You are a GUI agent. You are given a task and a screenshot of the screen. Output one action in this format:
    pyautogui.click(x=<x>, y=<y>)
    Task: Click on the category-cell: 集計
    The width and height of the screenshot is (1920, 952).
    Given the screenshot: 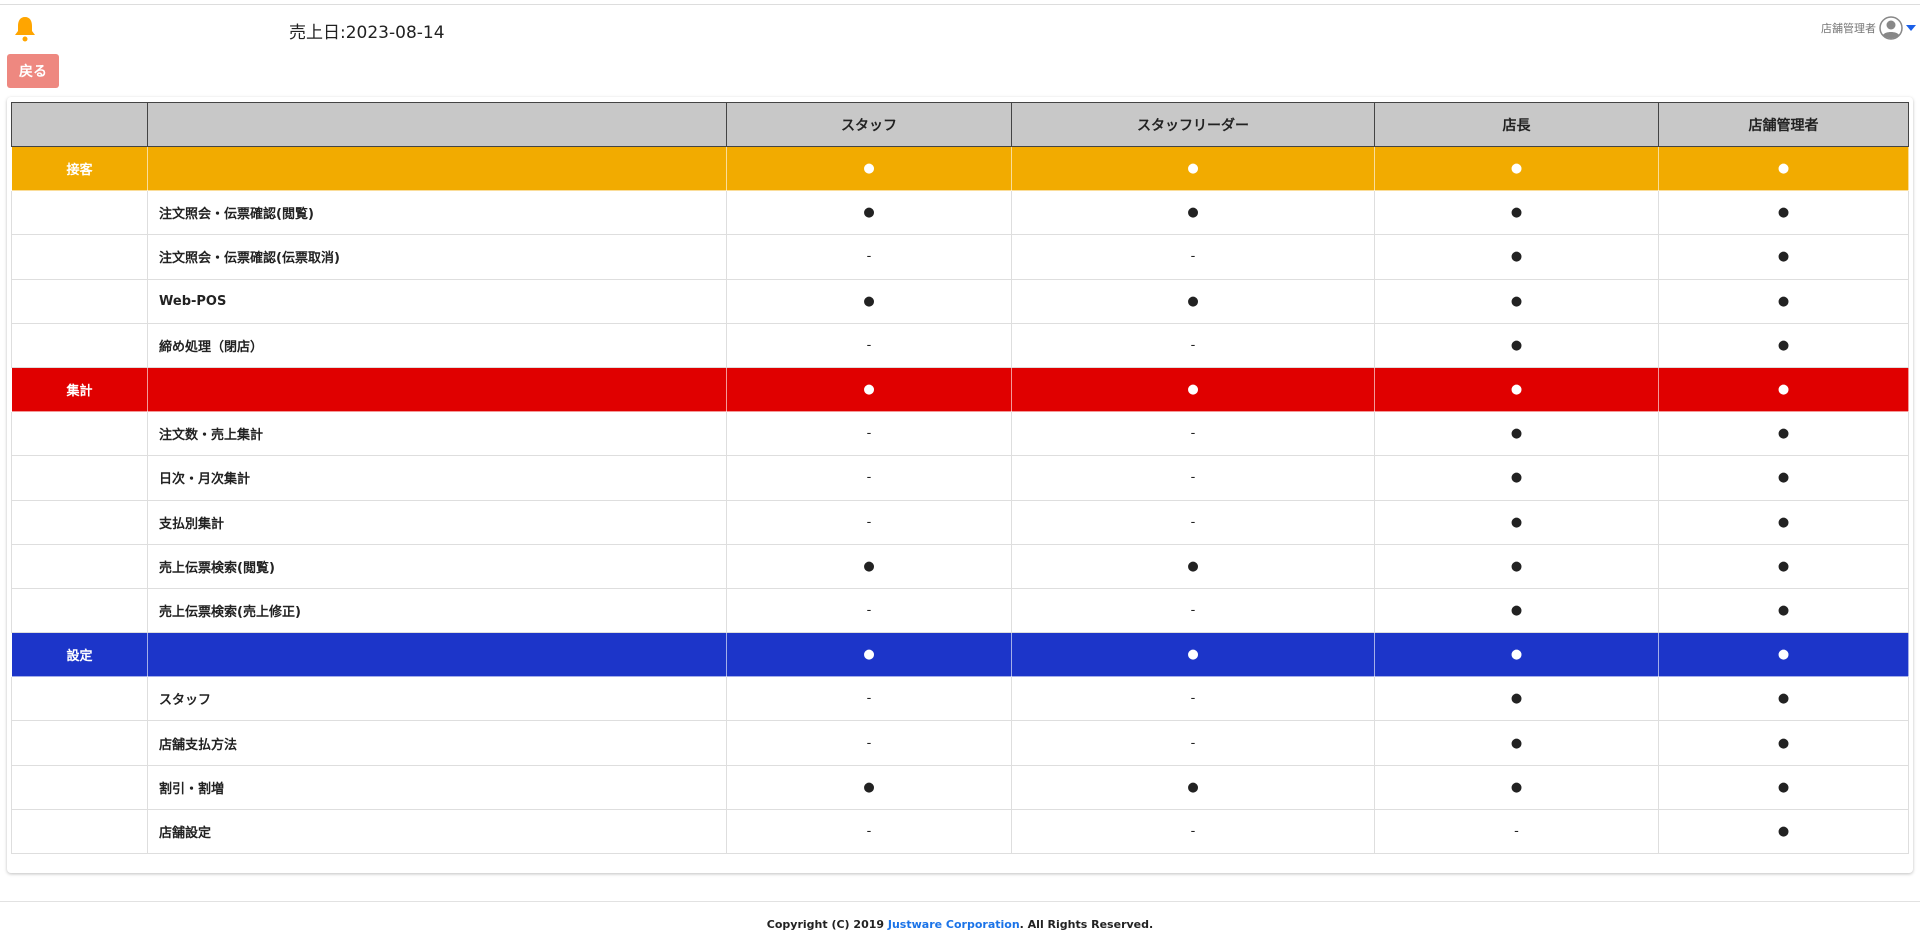 What is the action you would take?
    pyautogui.click(x=79, y=389)
    